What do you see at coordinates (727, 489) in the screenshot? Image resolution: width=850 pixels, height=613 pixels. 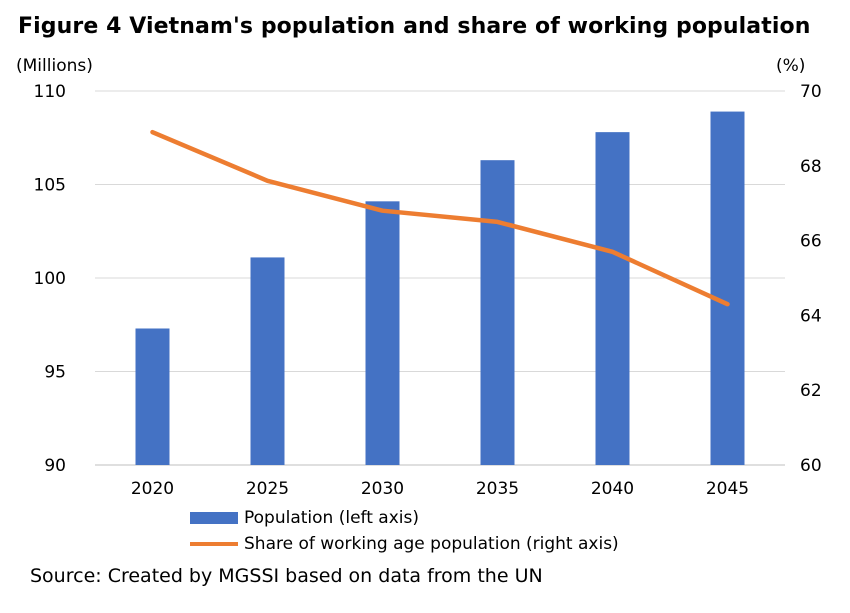 I see `x-tick-label: 2045` at bounding box center [727, 489].